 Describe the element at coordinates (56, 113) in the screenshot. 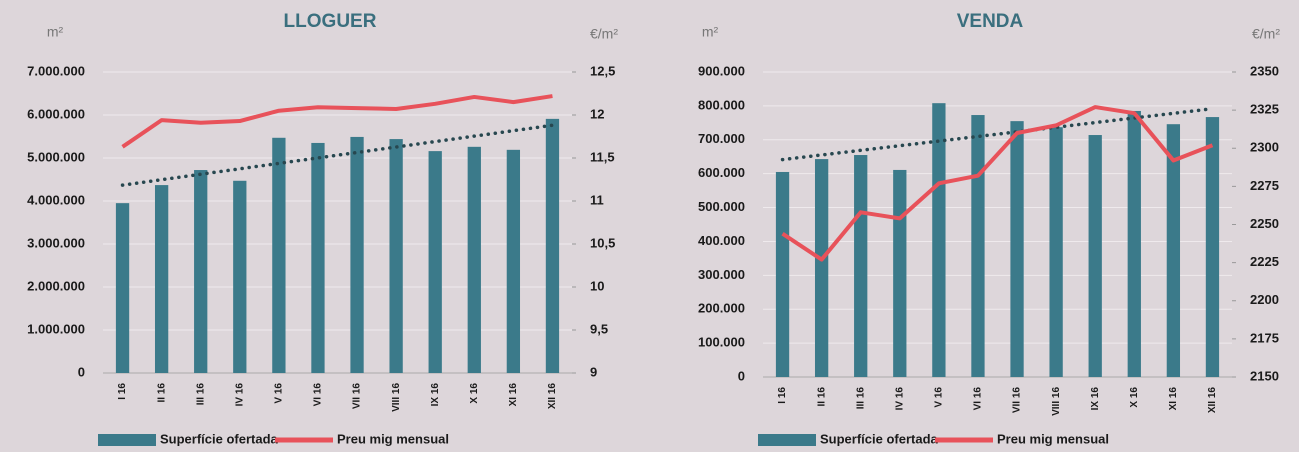

I see `y-tick-label: 6.000.000` at that location.